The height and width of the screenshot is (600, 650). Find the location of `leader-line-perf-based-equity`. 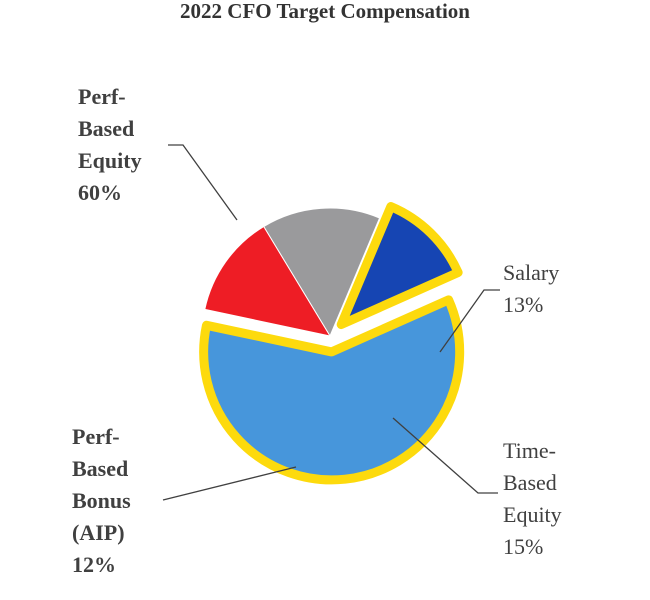

leader-line-perf-based-equity is located at coordinates (203, 182).